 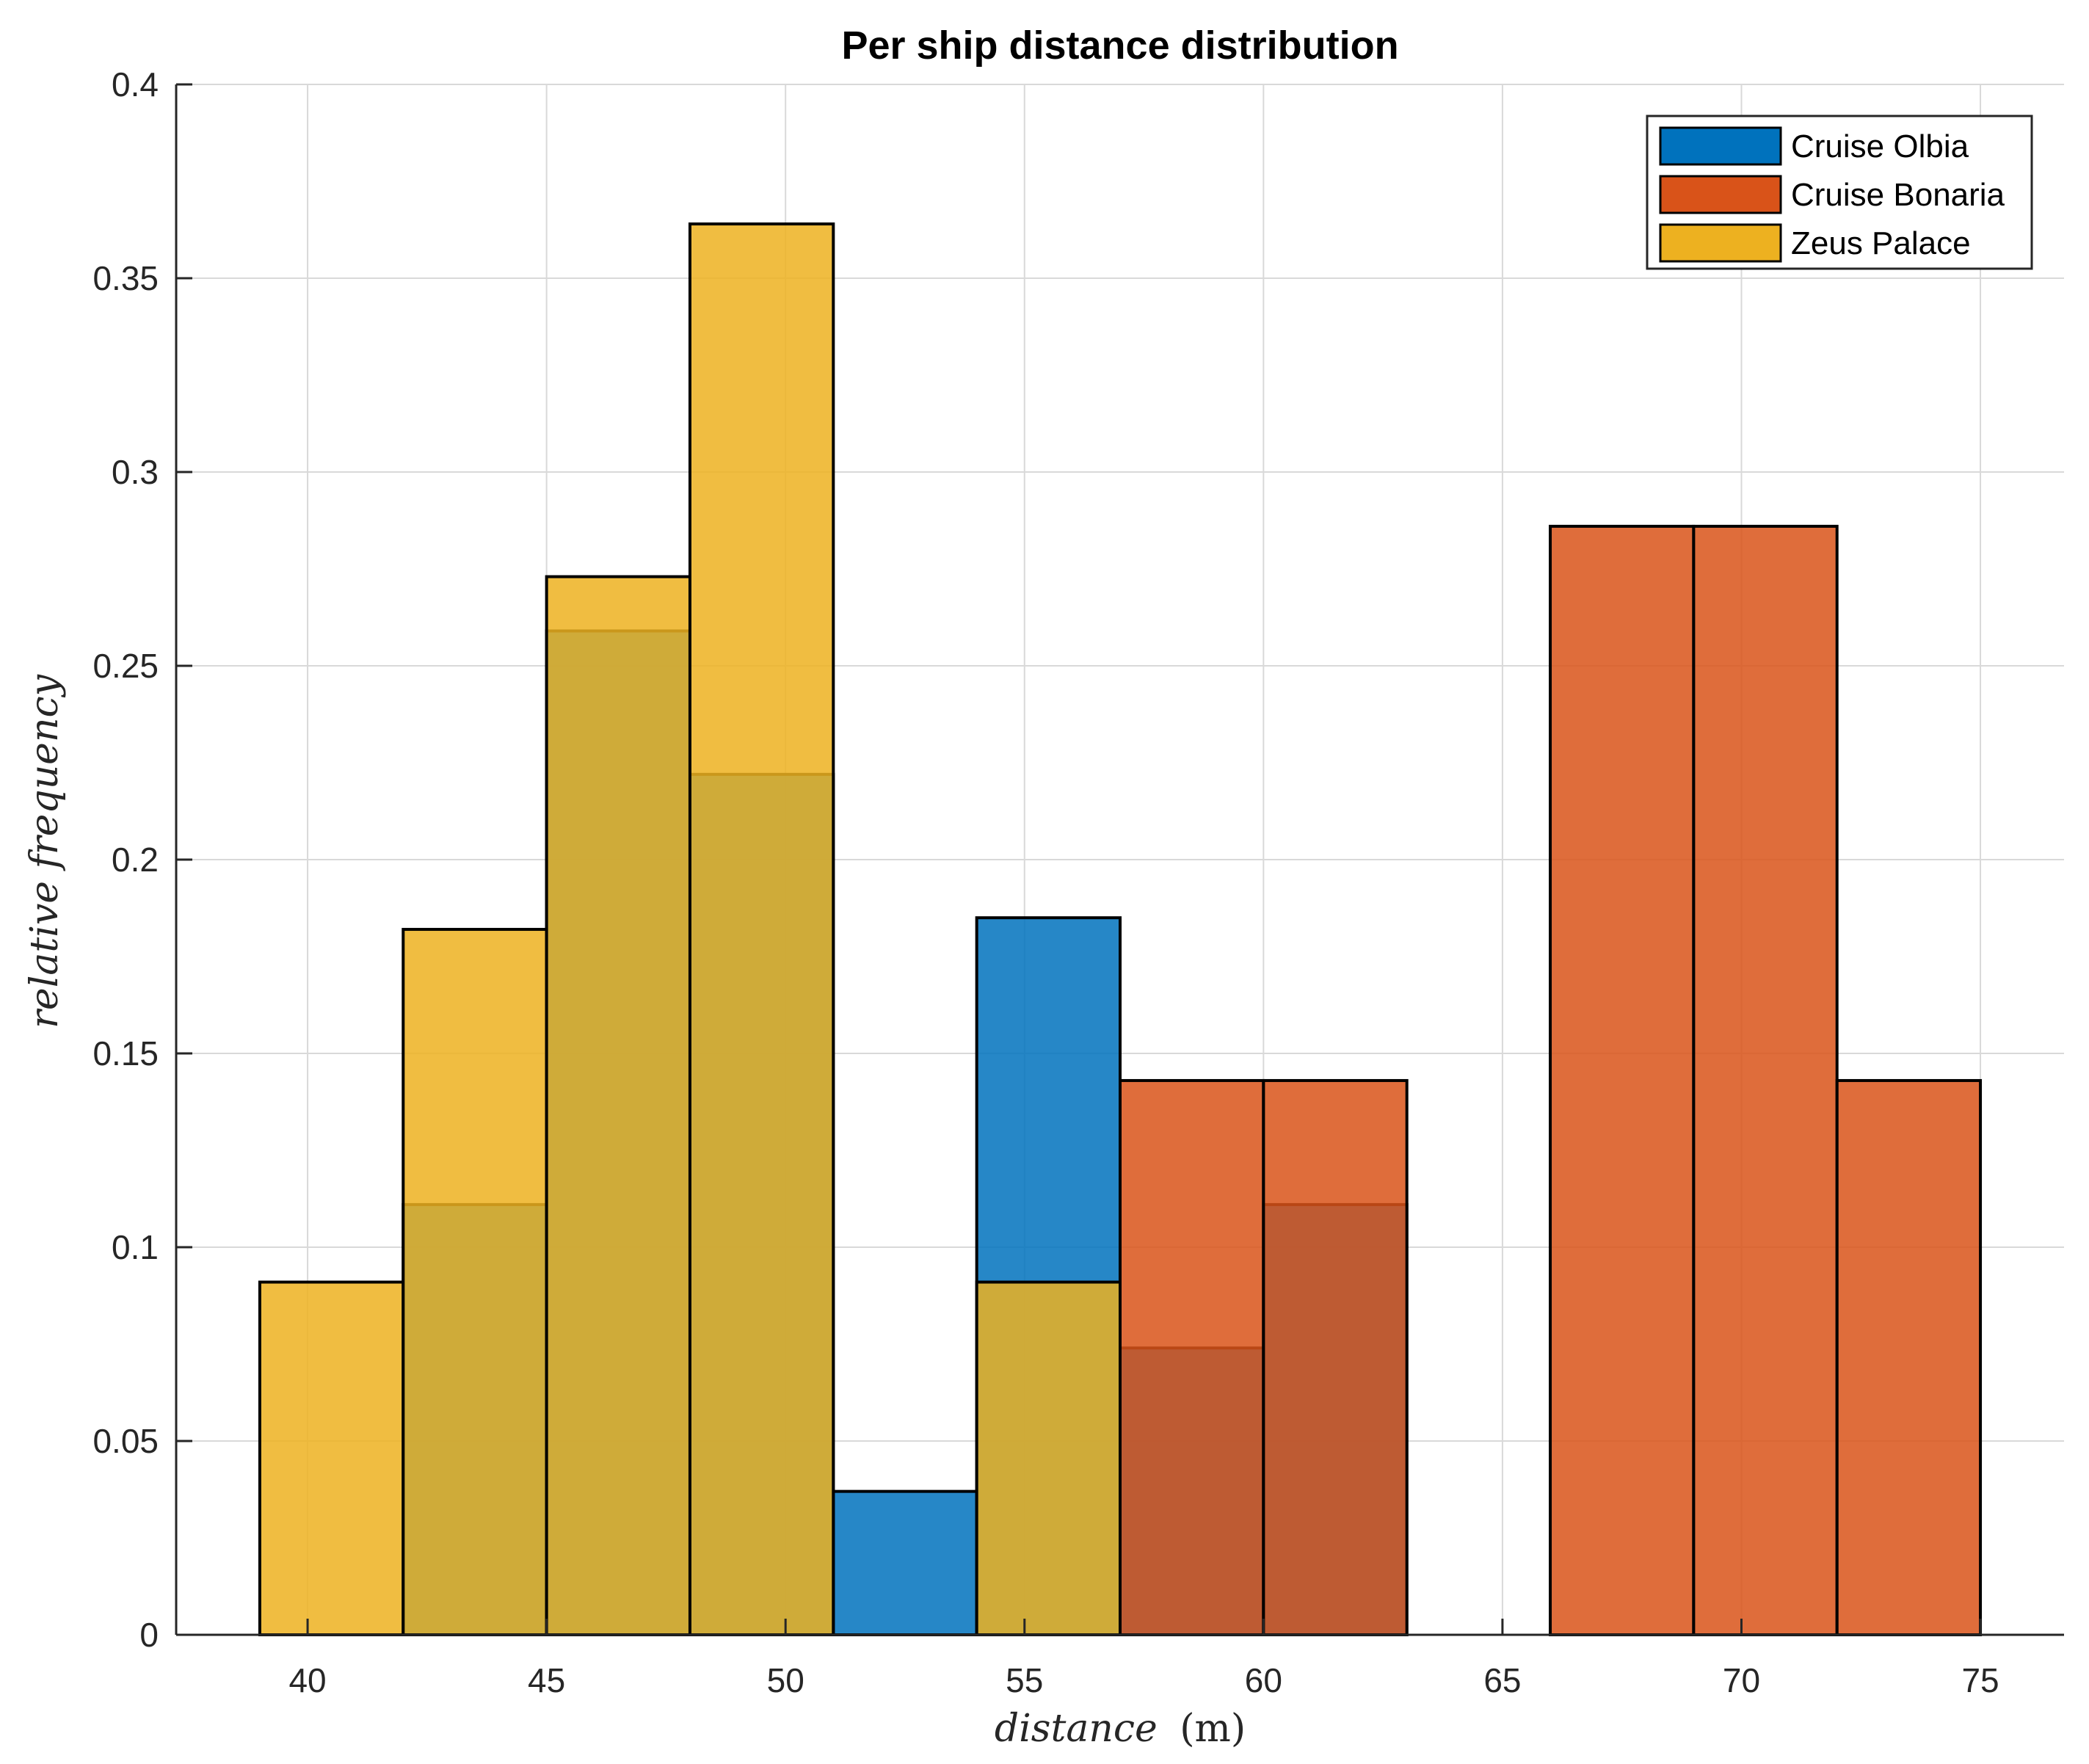 What do you see at coordinates (905, 1563) in the screenshot?
I see `bar-cruise-olbia` at bounding box center [905, 1563].